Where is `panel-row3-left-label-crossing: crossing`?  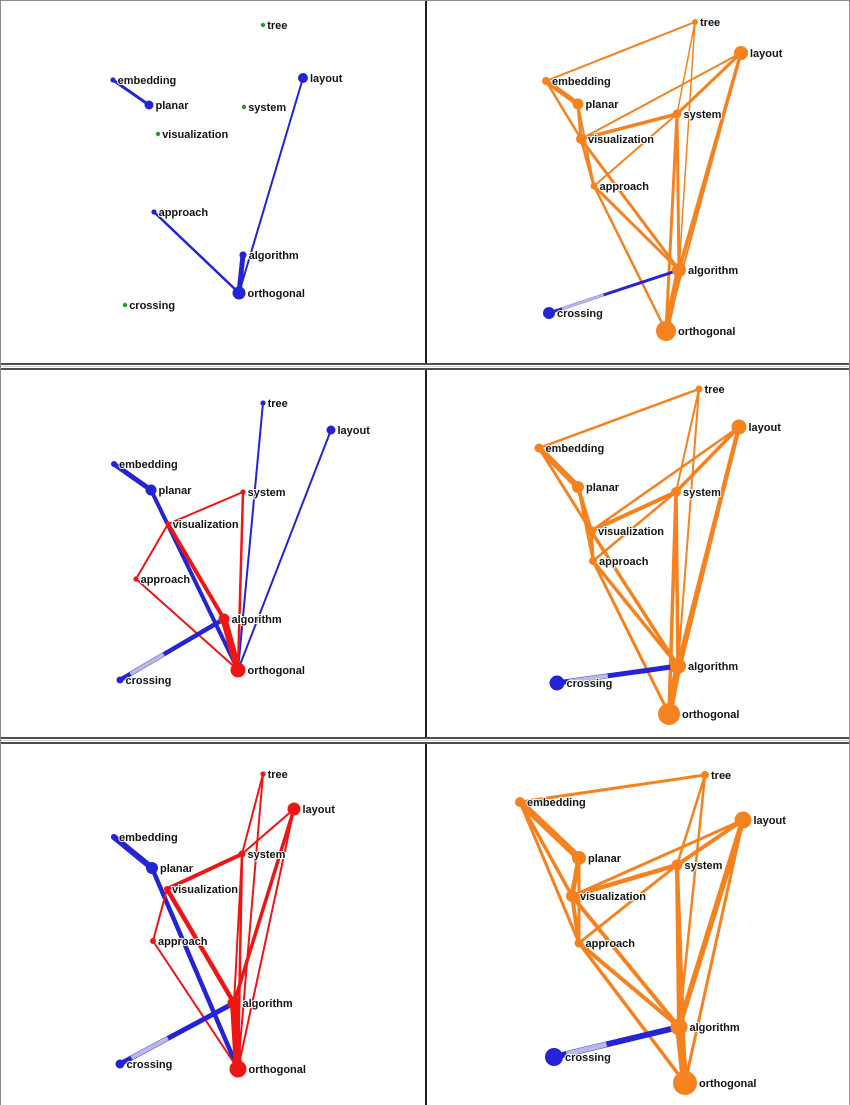 panel-row3-left-label-crossing: crossing is located at coordinates (150, 1065).